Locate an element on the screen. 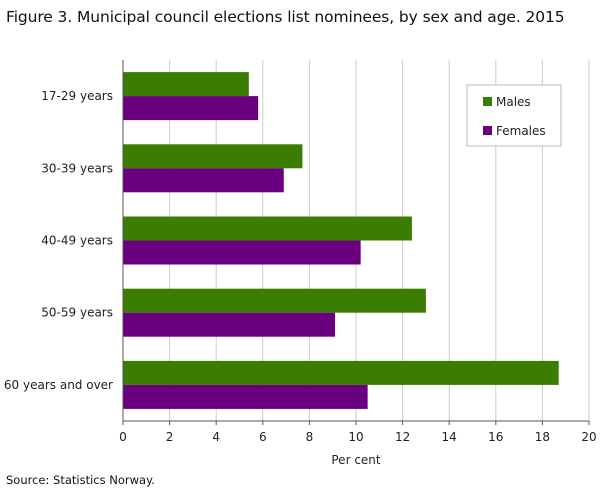 Image resolution: width=609 pixels, height=489 pixels. category-label: 17-29 years is located at coordinates (77, 96).